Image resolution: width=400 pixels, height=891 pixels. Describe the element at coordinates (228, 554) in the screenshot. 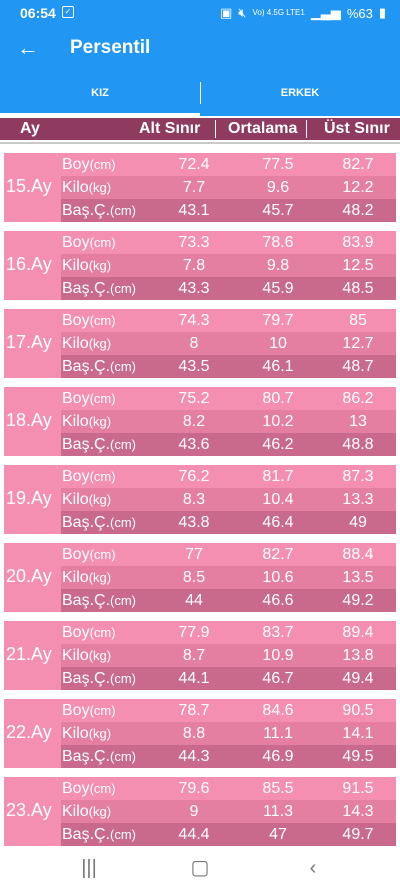

I see `row-boy: Boy(cm) 77 82.7 88.4` at that location.